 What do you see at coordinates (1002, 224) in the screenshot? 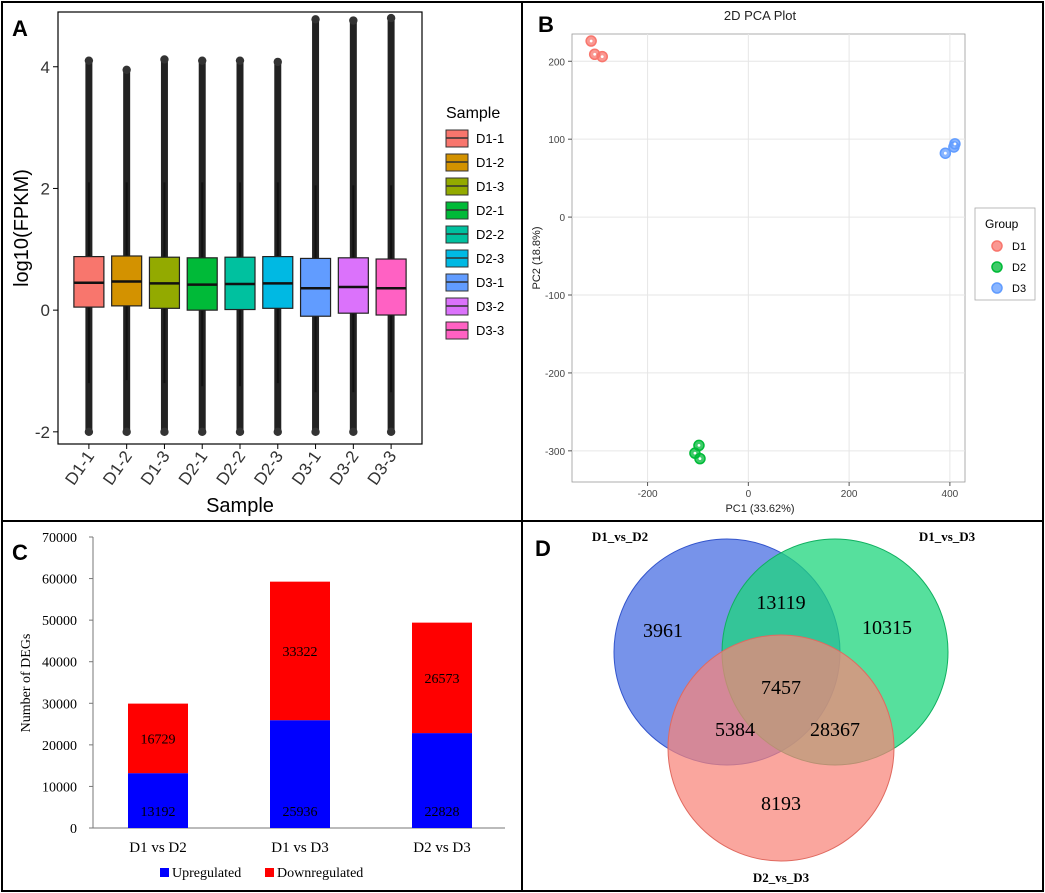
I see `pca-legend-title: Group` at bounding box center [1002, 224].